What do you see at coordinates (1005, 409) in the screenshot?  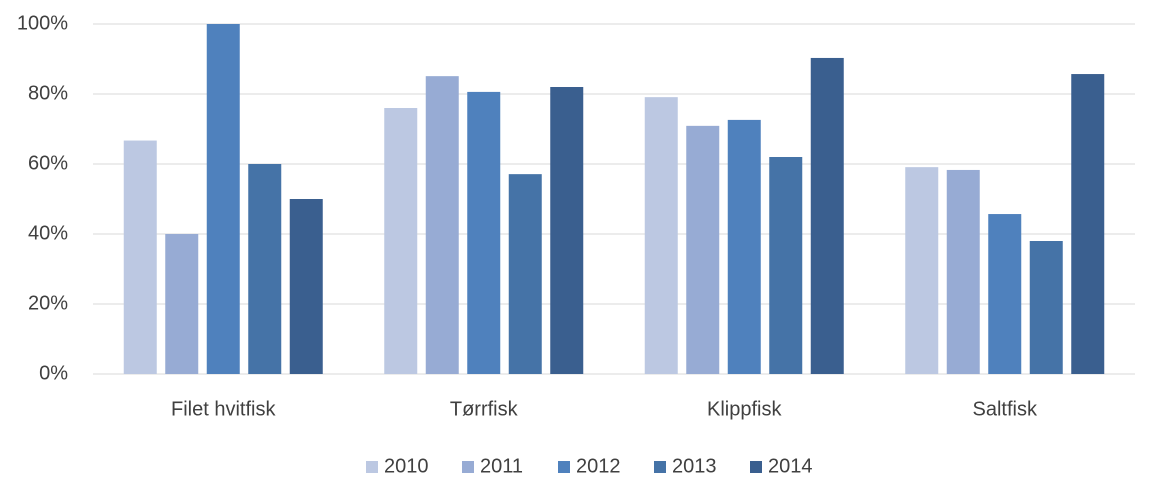 I see `x-tick-label: Saltfisk` at bounding box center [1005, 409].